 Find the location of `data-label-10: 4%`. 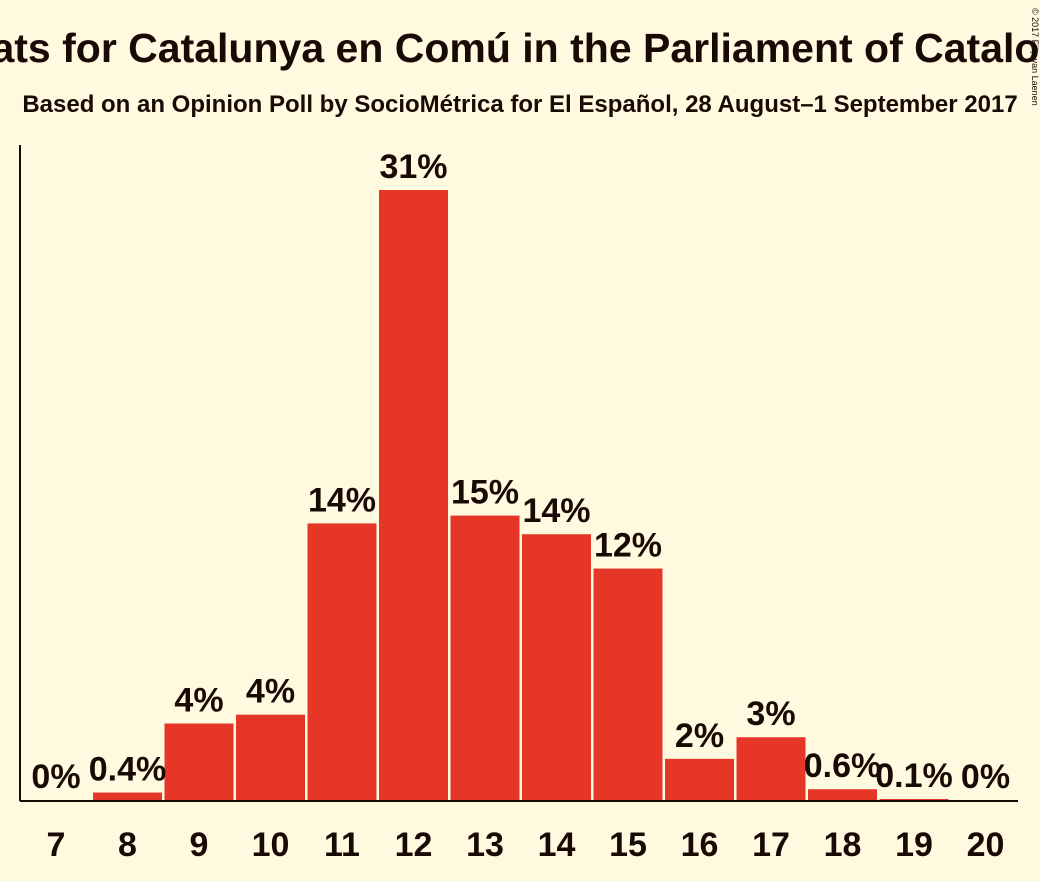

data-label-10: 4% is located at coordinates (270, 692).